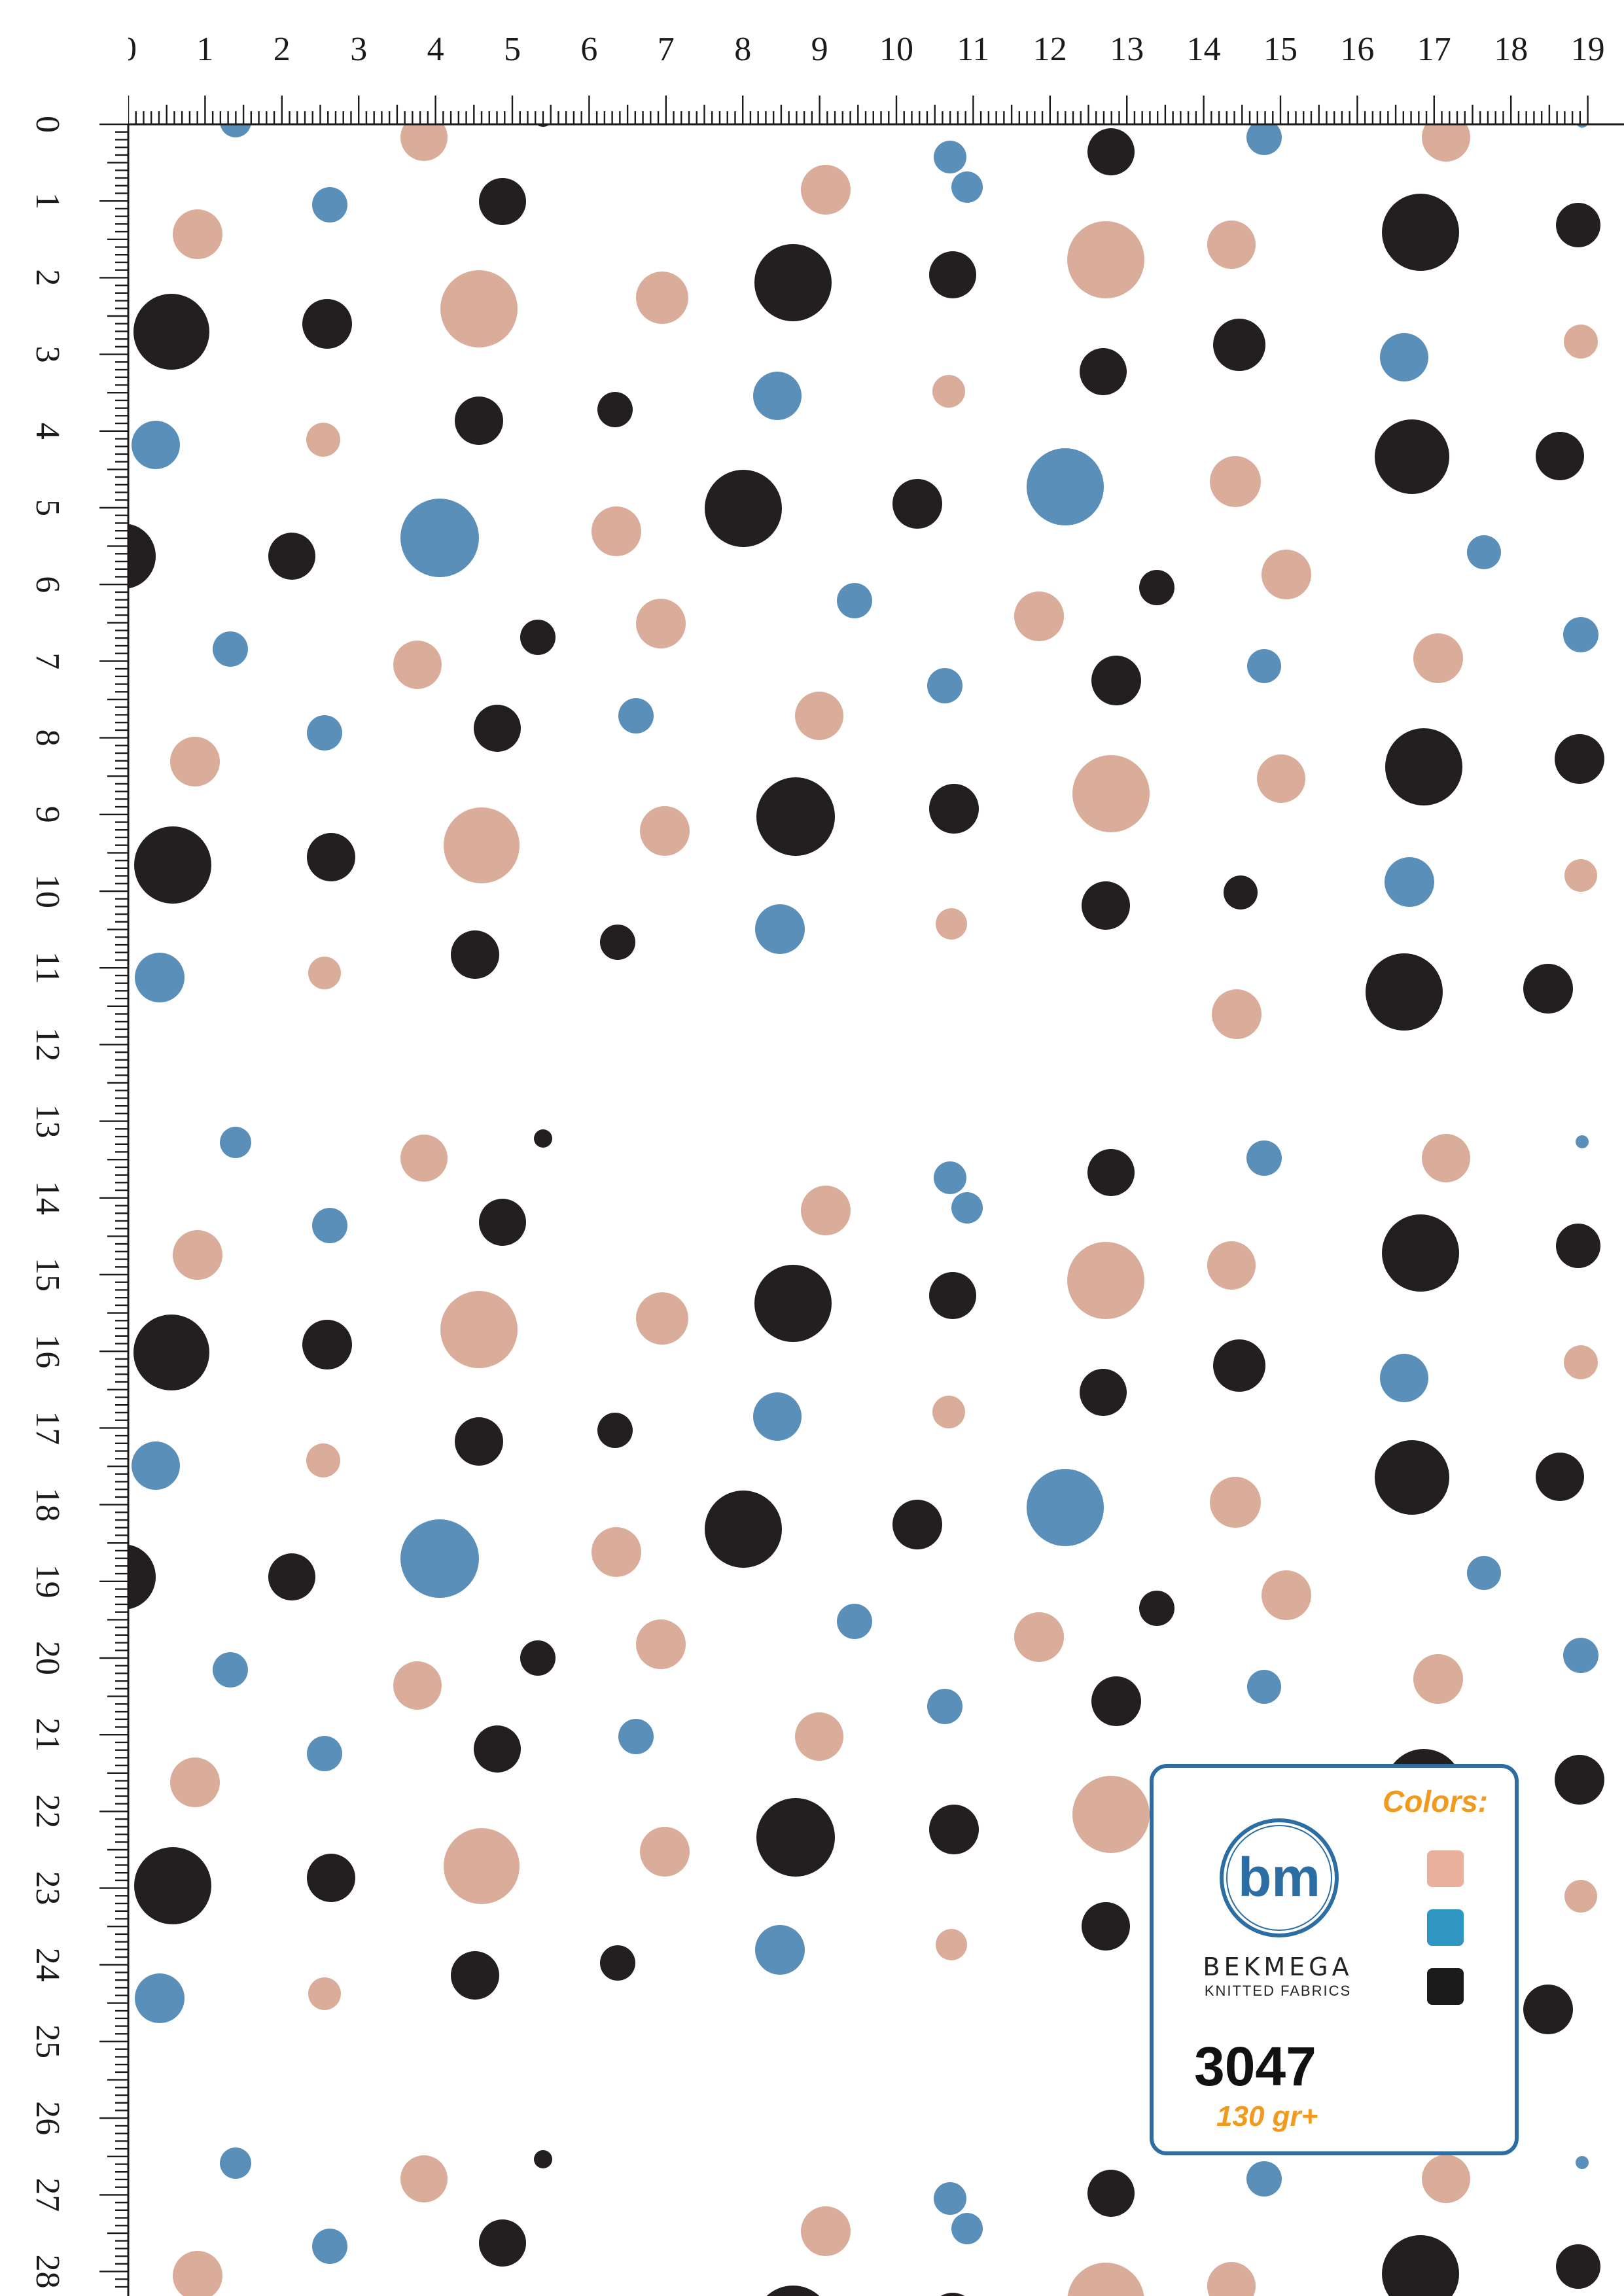  What do you see at coordinates (812, 62) in the screenshot?
I see `top-ruler: 012345678910111213141516171819` at bounding box center [812, 62].